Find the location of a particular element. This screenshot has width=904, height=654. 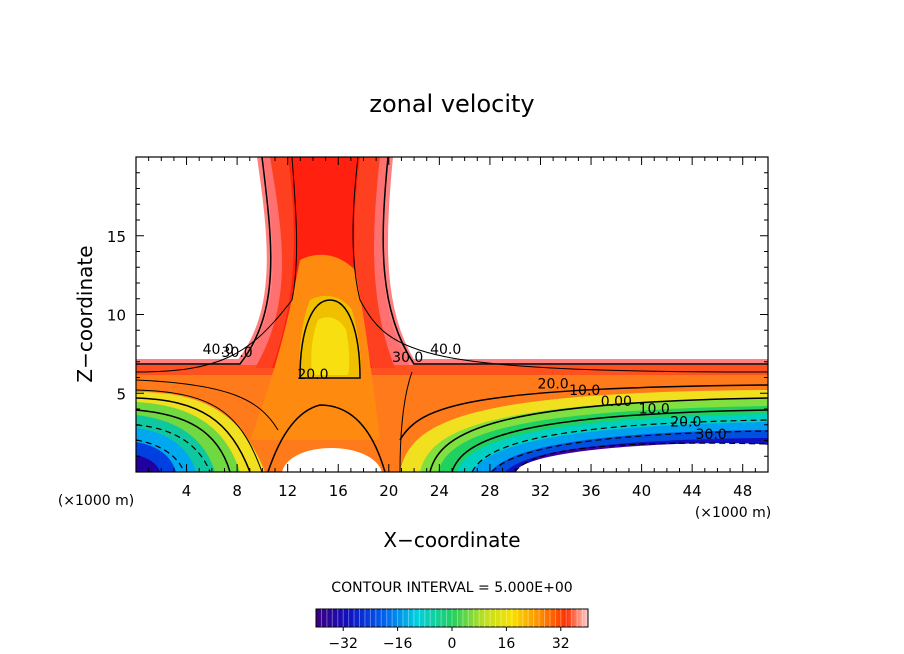

contour-20-r is located at coordinates (583, 412).